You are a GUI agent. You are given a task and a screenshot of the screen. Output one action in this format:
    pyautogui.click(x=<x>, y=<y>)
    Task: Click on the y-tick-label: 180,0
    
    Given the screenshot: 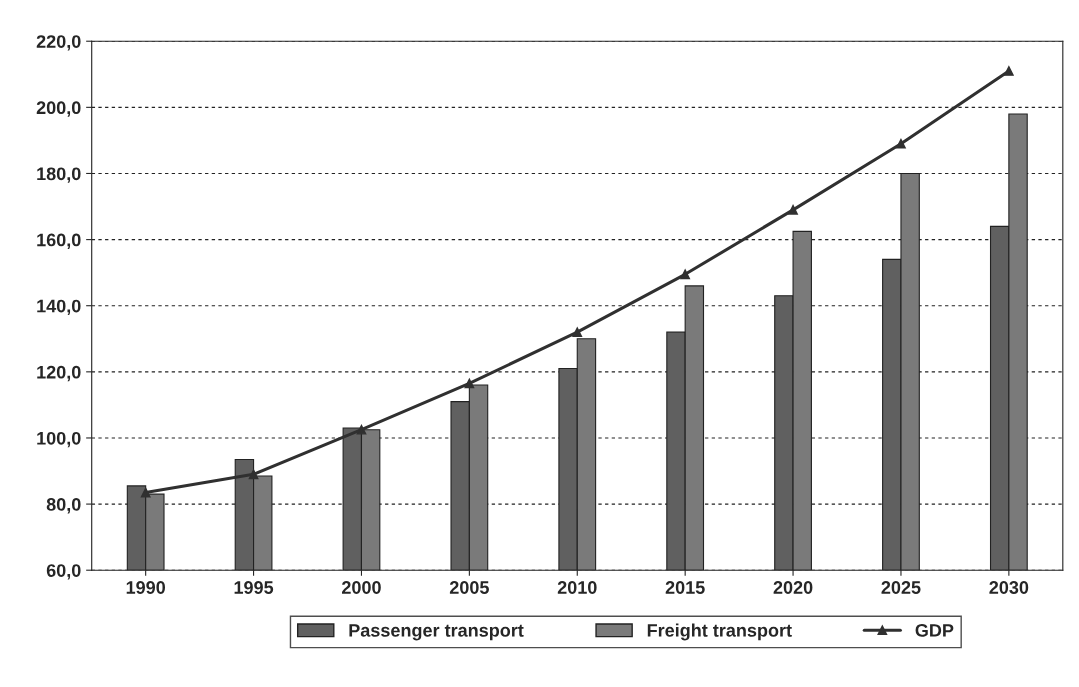 What is the action you would take?
    pyautogui.click(x=59, y=175)
    